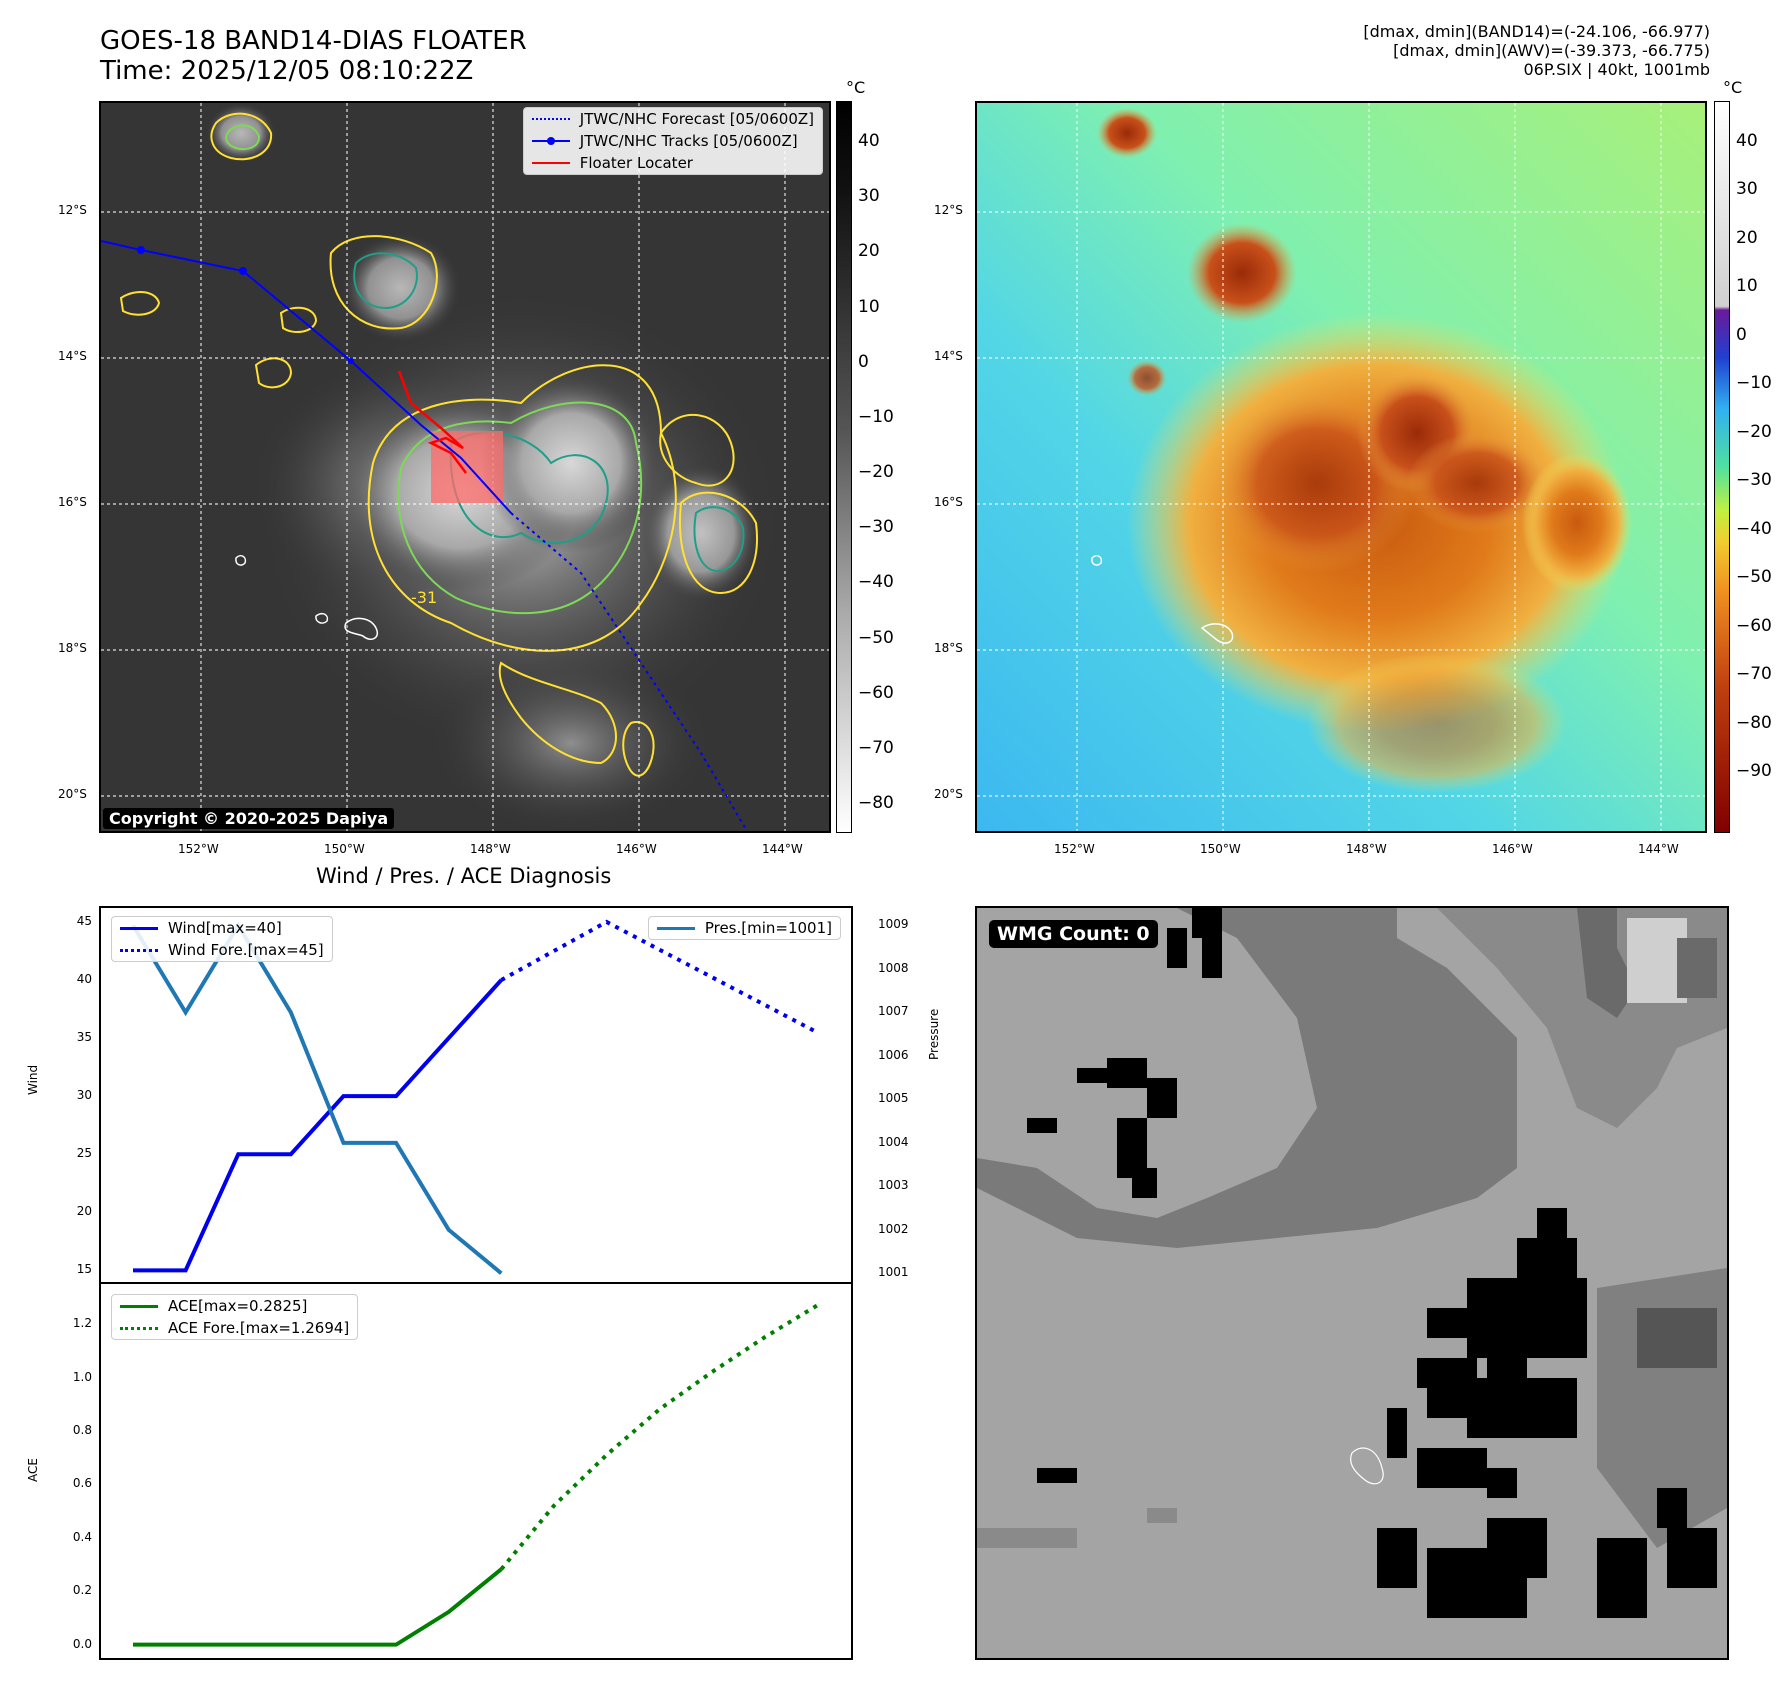 This screenshot has width=1792, height=1690. What do you see at coordinates (893, 1141) in the screenshot?
I see `pressure-axis-tick: 1004` at bounding box center [893, 1141].